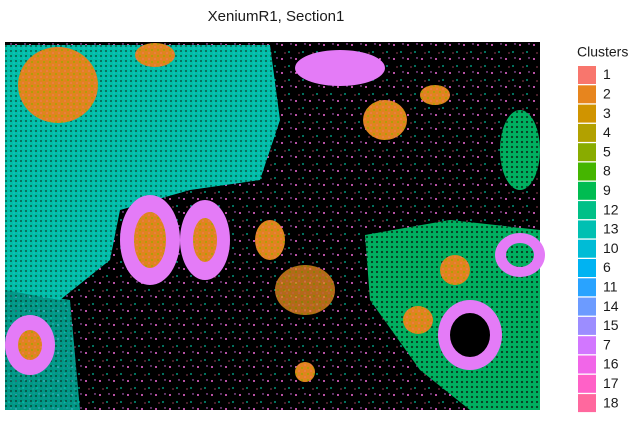 The width and height of the screenshot is (643, 428). What do you see at coordinates (611, 209) in the screenshot?
I see `legend-label: 12` at bounding box center [611, 209].